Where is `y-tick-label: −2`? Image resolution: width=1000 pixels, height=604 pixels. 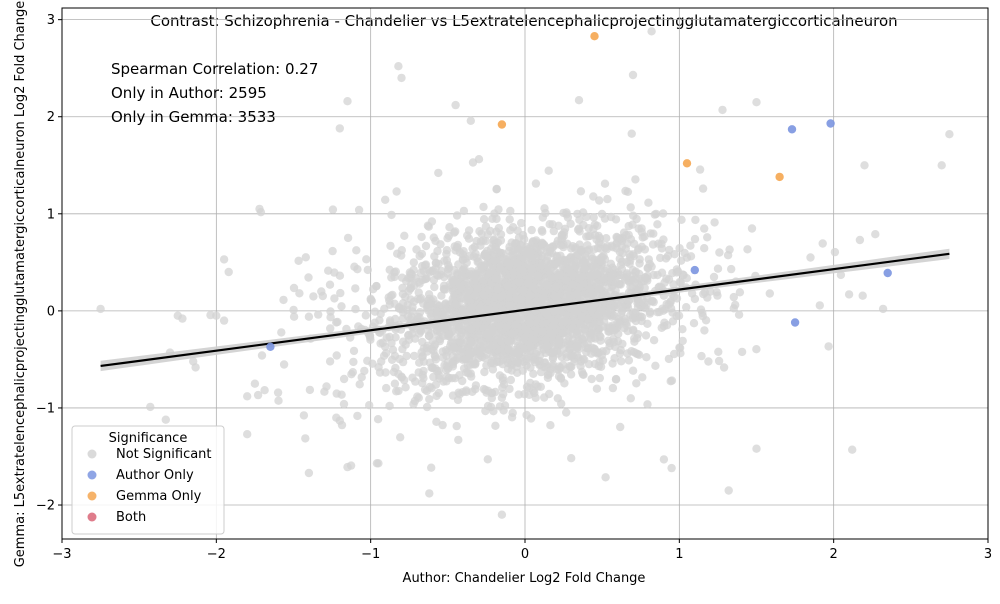 y-tick-label: −2 is located at coordinates (45, 506).